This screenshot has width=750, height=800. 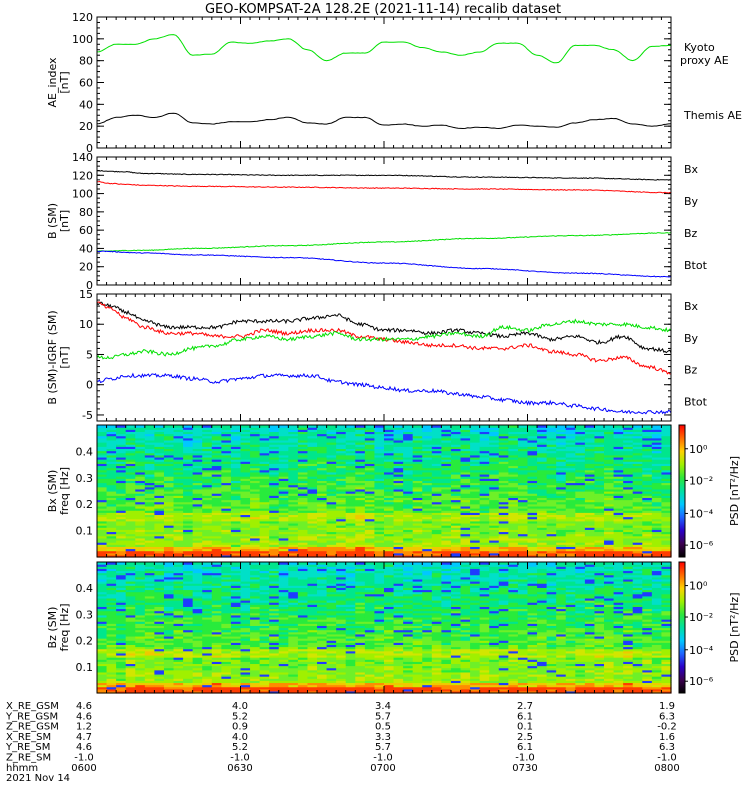 I want to click on ephemeris-label: X_RE_GSM, so click(x=32, y=706).